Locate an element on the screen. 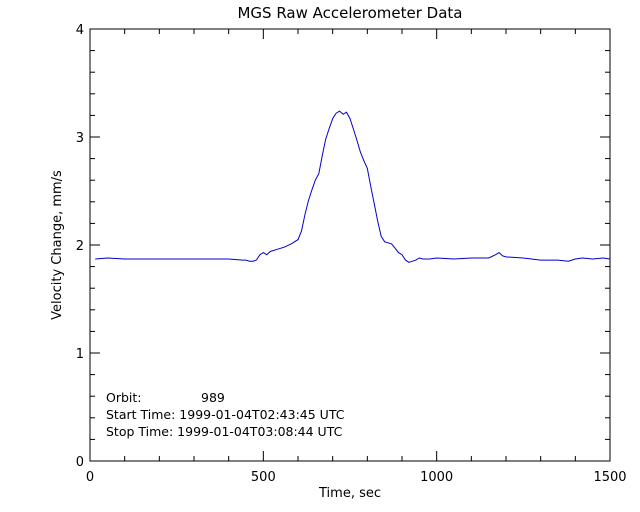 The image size is (640, 512). orbit-label: Orbit: is located at coordinates (124, 397).